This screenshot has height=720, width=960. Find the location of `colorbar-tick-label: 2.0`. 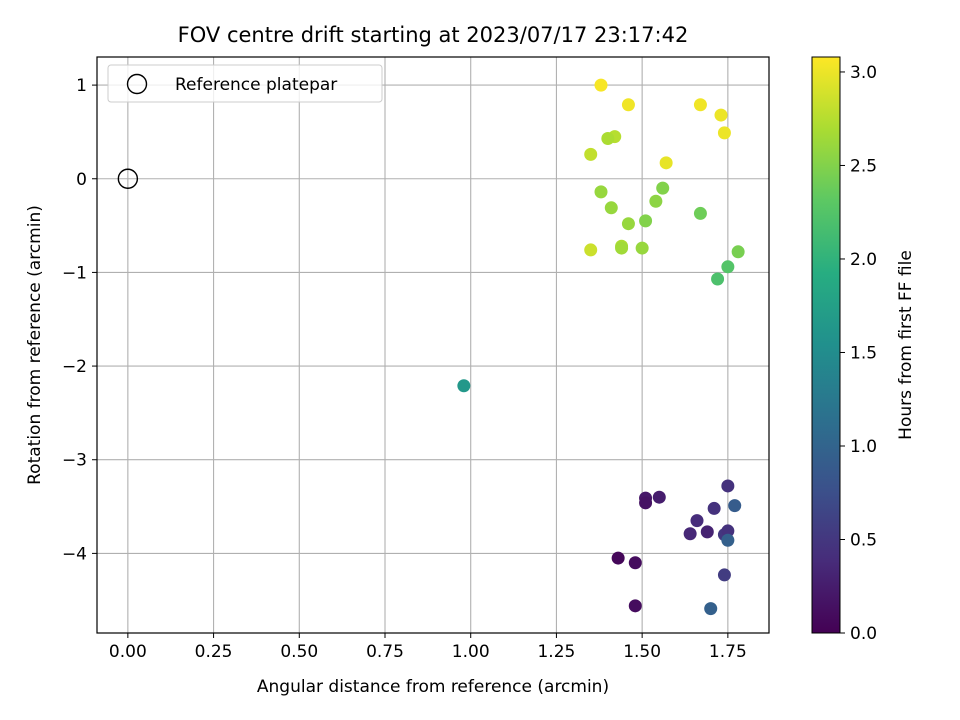

colorbar-tick-label: 2.0 is located at coordinates (863, 260).